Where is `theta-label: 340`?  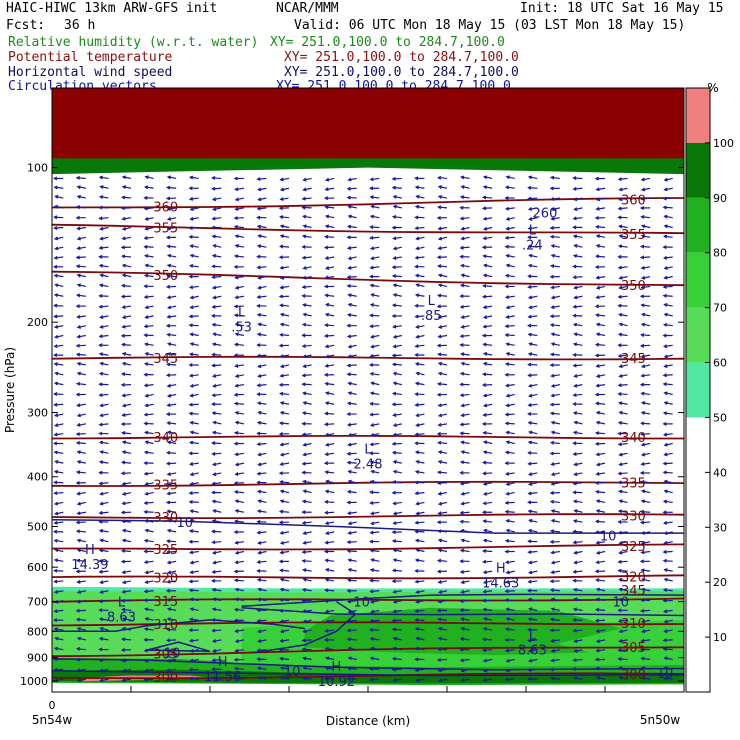
theta-label: 340 is located at coordinates (633, 438).